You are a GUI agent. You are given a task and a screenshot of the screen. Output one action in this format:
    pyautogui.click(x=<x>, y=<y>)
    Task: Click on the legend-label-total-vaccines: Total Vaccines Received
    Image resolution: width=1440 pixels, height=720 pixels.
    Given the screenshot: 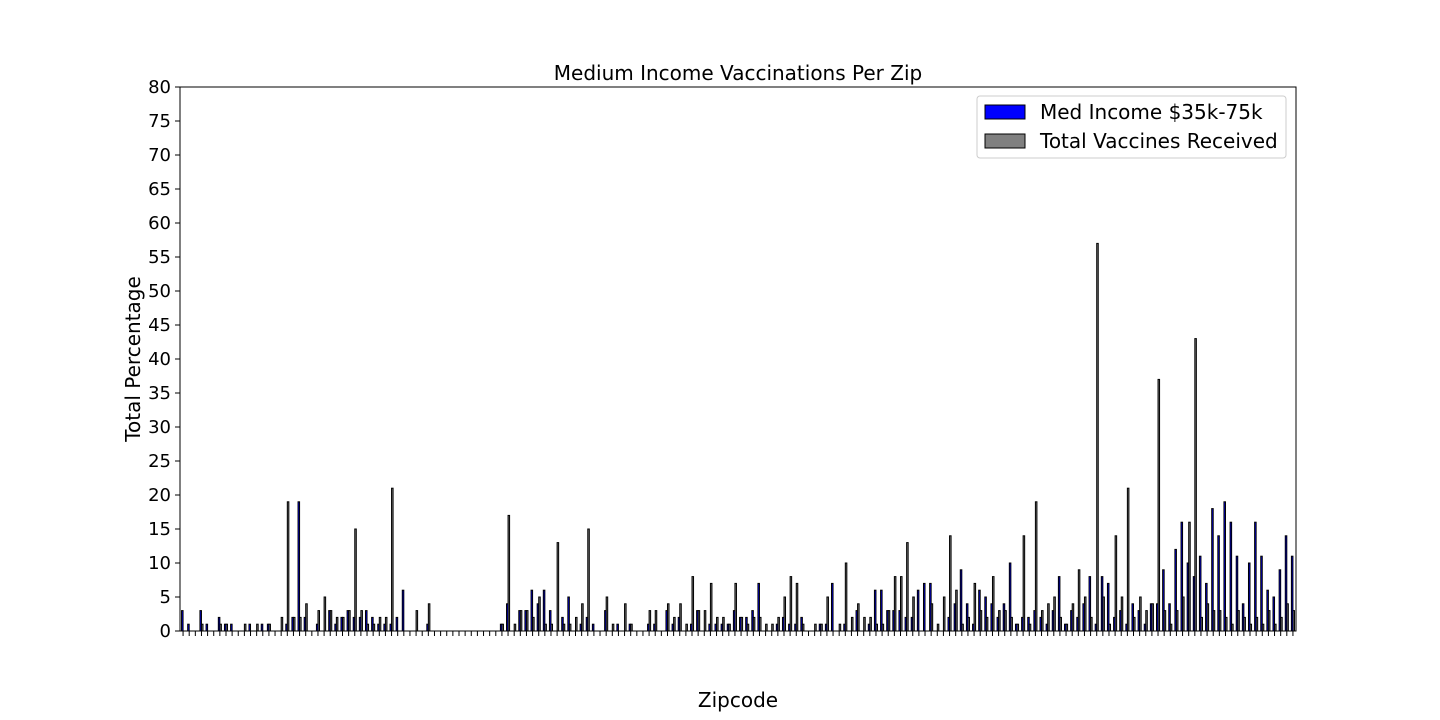 What is the action you would take?
    pyautogui.click(x=1158, y=141)
    